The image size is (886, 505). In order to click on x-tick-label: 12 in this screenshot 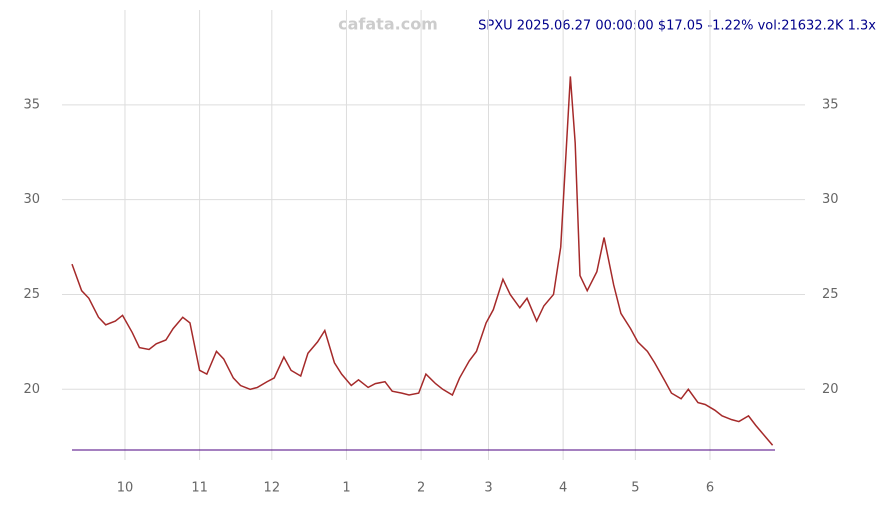, I will do `click(272, 488)`.